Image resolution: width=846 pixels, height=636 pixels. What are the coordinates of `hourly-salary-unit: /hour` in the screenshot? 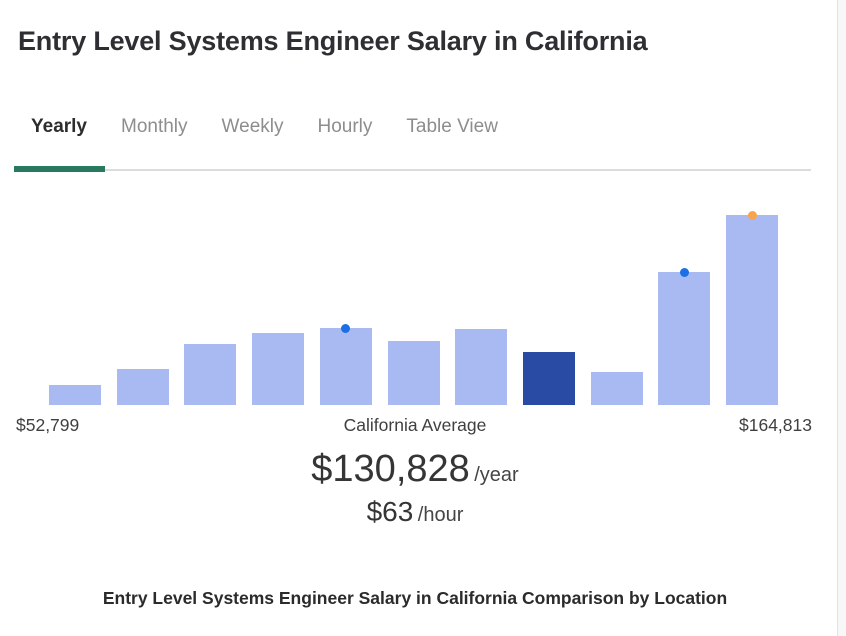 It's located at (440, 515).